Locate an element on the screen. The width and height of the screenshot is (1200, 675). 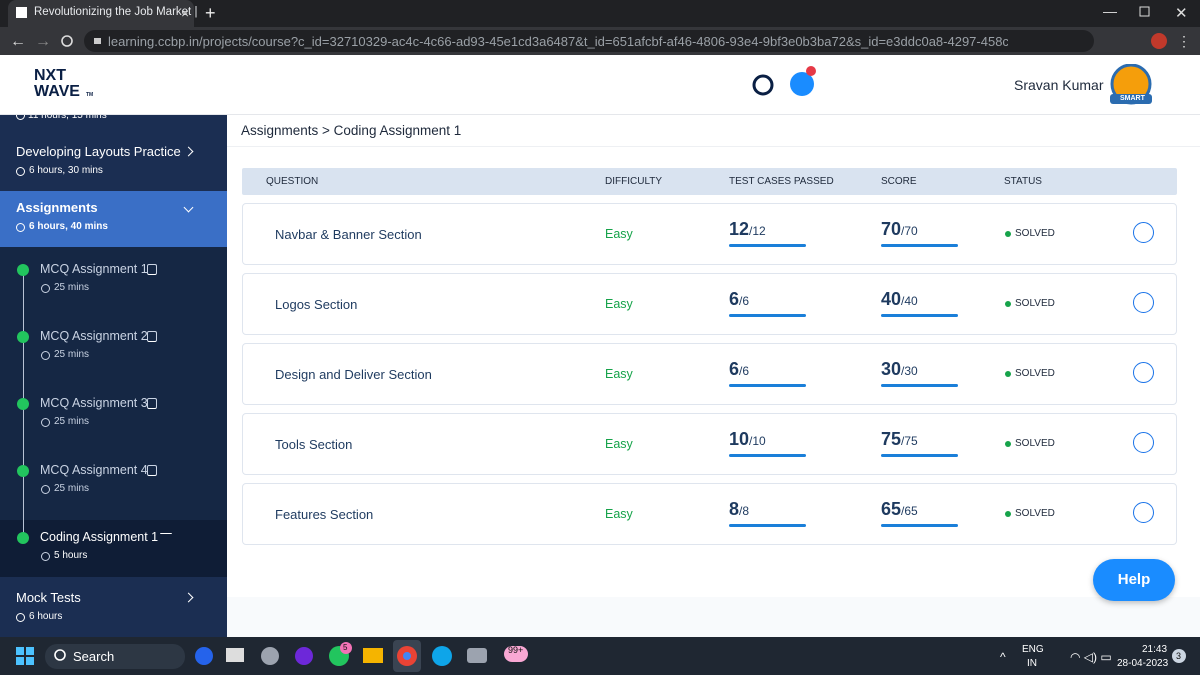
back: ← is located at coordinates (18, 41).